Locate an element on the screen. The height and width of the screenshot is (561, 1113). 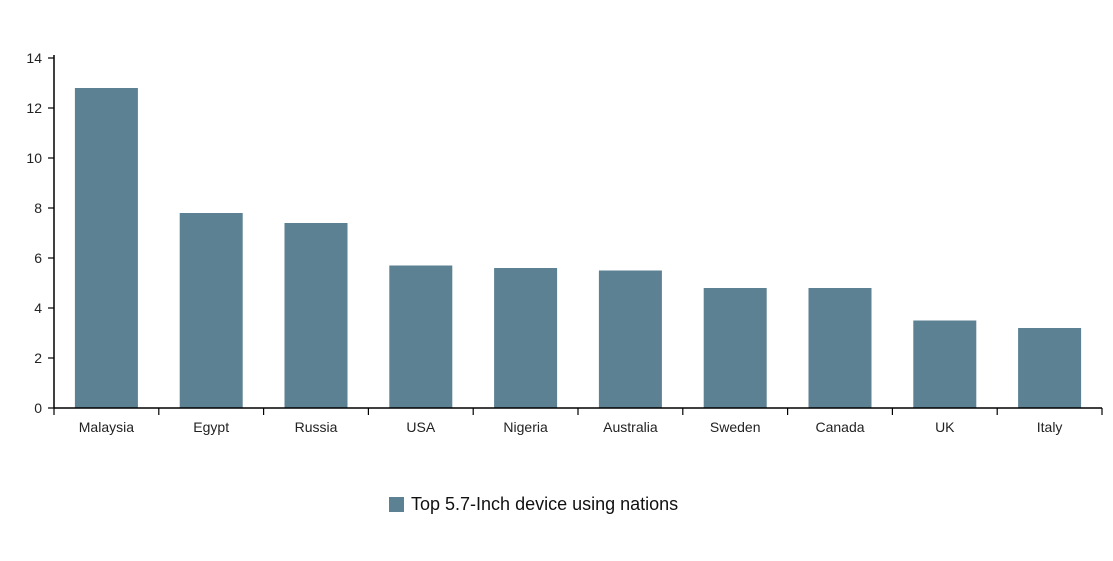
y-tick-label: 2 is located at coordinates (38, 358).